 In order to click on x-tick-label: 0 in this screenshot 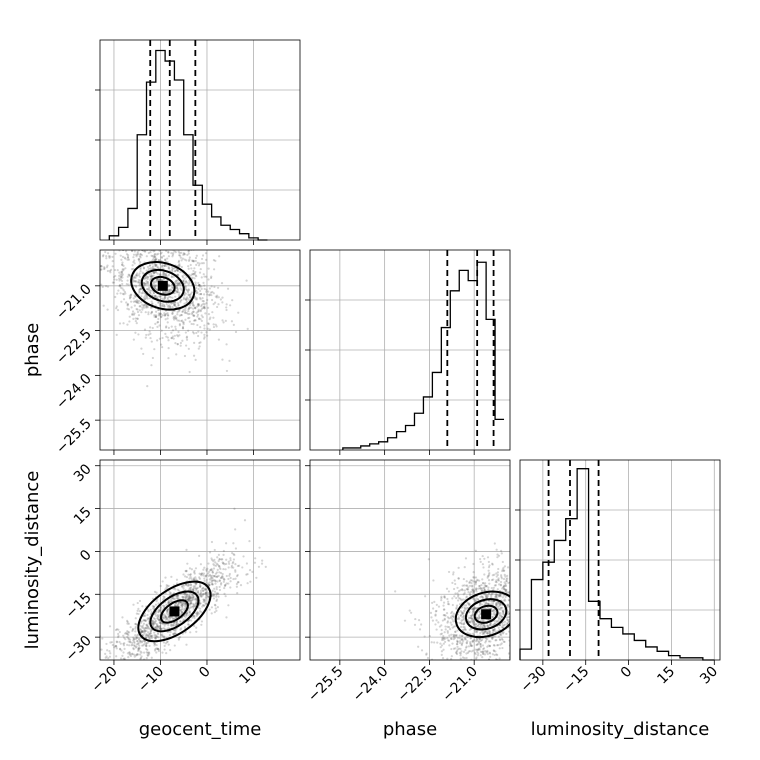, I will do `click(627, 673)`.